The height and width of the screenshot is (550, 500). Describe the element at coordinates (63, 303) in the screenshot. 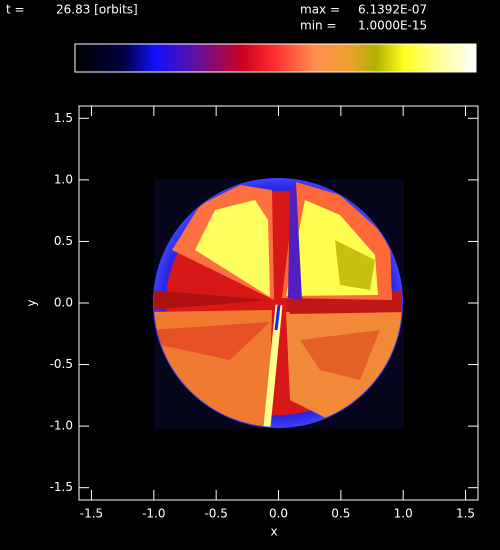

I see `y-tick-label: 0.0` at that location.